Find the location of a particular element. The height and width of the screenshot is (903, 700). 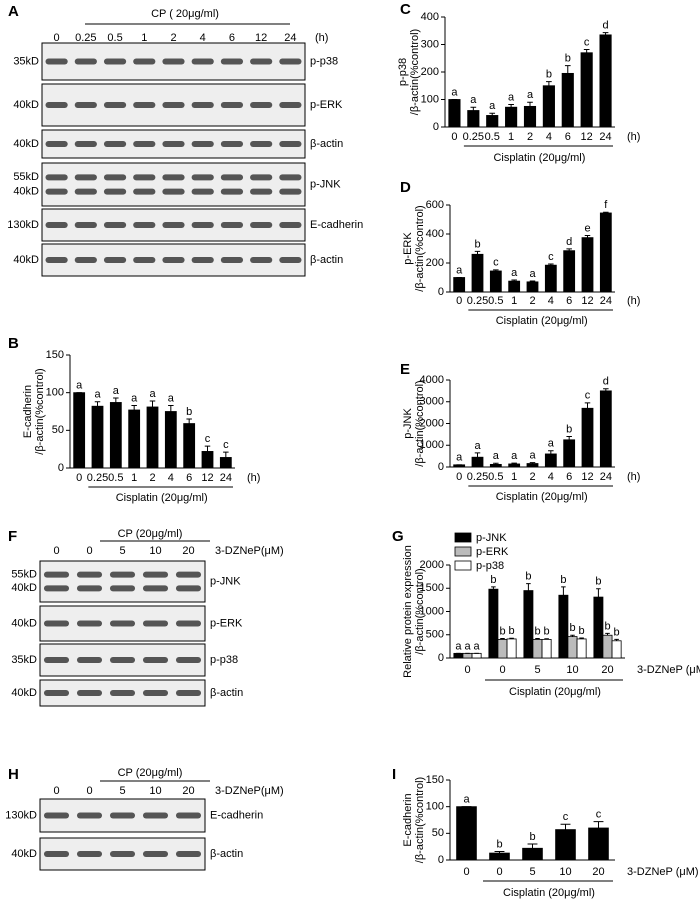

y-axis-label: p-ERK is located at coordinates (408, 248).